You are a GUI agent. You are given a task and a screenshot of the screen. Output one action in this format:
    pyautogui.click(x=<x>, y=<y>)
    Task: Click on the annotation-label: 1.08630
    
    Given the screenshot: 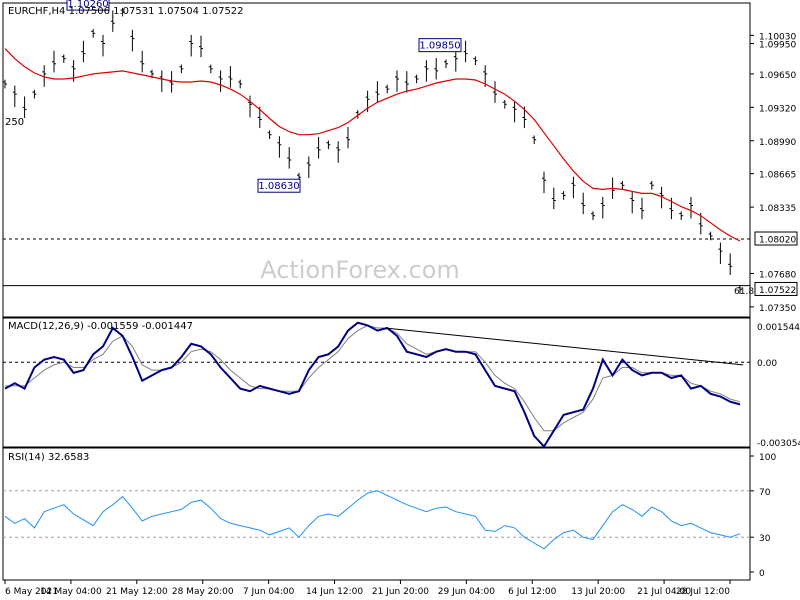 What is the action you would take?
    pyautogui.click(x=278, y=186)
    